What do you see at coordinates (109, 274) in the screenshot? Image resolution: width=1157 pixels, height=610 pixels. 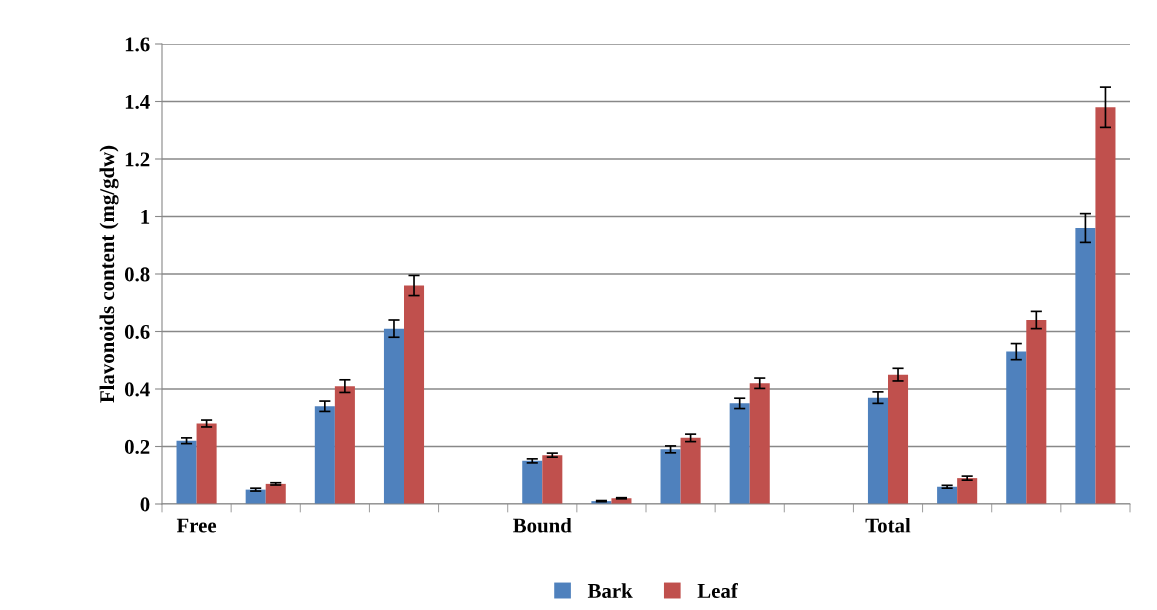 I see `y-axis-title: Flavonoids content (mg/gdw)` at bounding box center [109, 274].